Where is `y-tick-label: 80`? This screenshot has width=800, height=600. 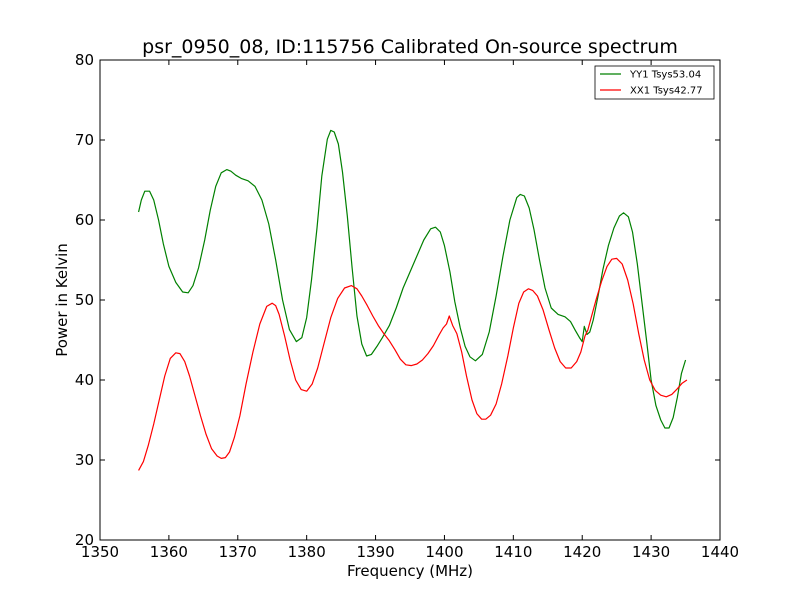
y-tick-label: 80 is located at coordinates (84, 60).